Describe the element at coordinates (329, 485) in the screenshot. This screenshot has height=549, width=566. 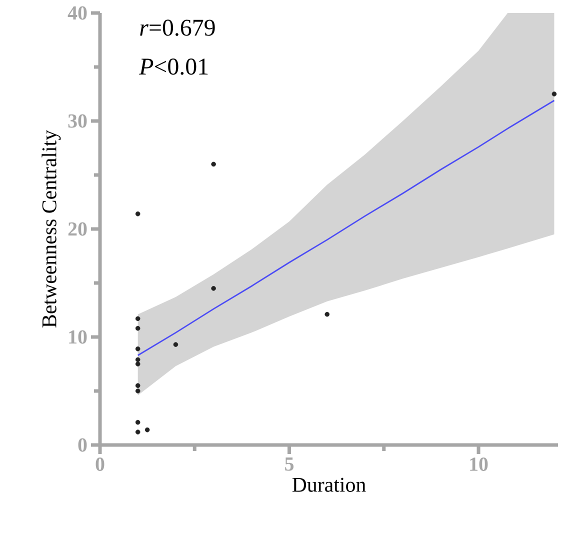
I see `x-axis-title: Duration` at that location.